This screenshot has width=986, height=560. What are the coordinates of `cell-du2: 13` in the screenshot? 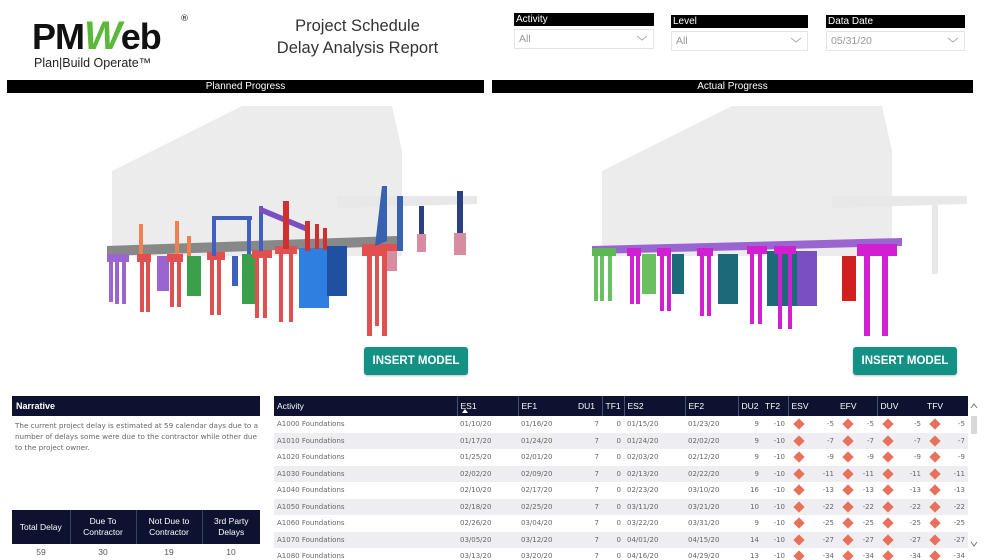 It's located at (754, 556).